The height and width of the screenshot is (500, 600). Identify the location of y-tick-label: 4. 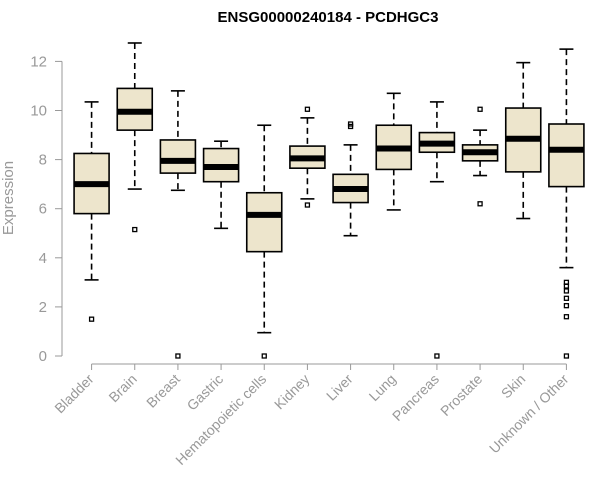
(43, 258).